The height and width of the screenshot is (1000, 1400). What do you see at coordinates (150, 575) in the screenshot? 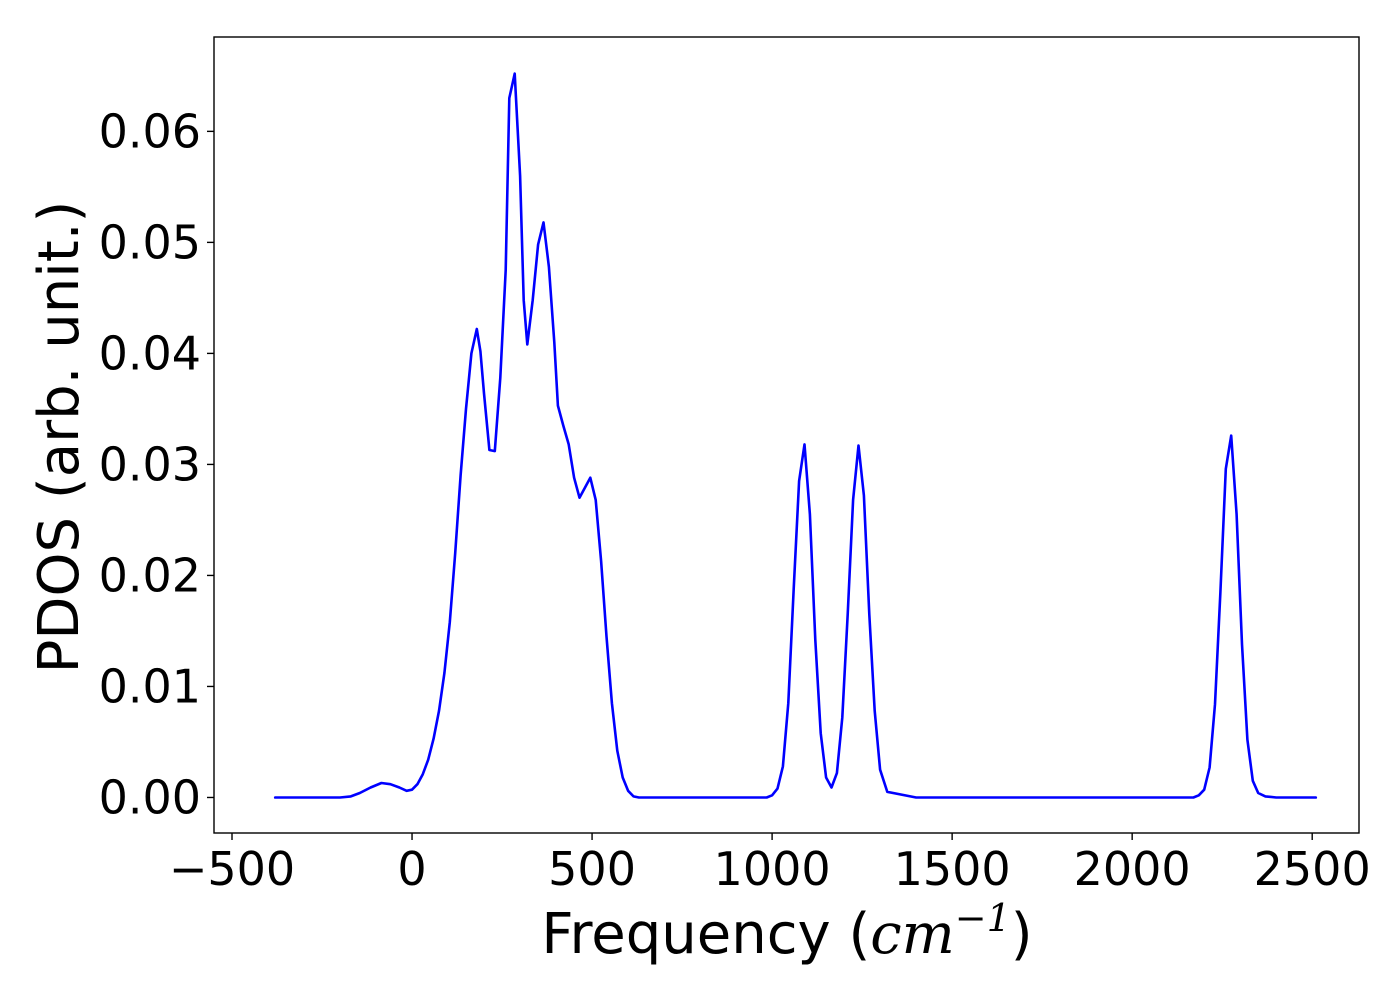
I see `y-tick-label: 0.02` at bounding box center [150, 575].